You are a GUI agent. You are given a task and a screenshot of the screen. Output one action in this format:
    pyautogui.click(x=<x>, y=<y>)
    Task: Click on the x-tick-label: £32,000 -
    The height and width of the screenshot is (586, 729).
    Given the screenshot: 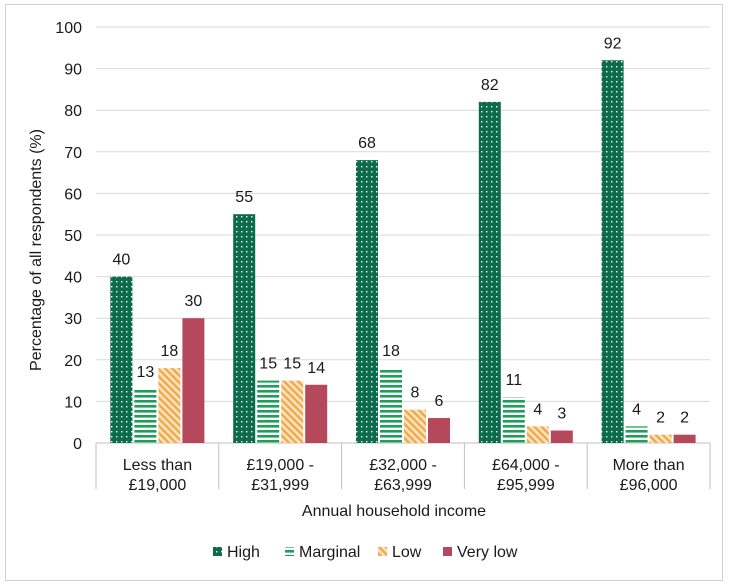 What is the action you would take?
    pyautogui.click(x=403, y=465)
    